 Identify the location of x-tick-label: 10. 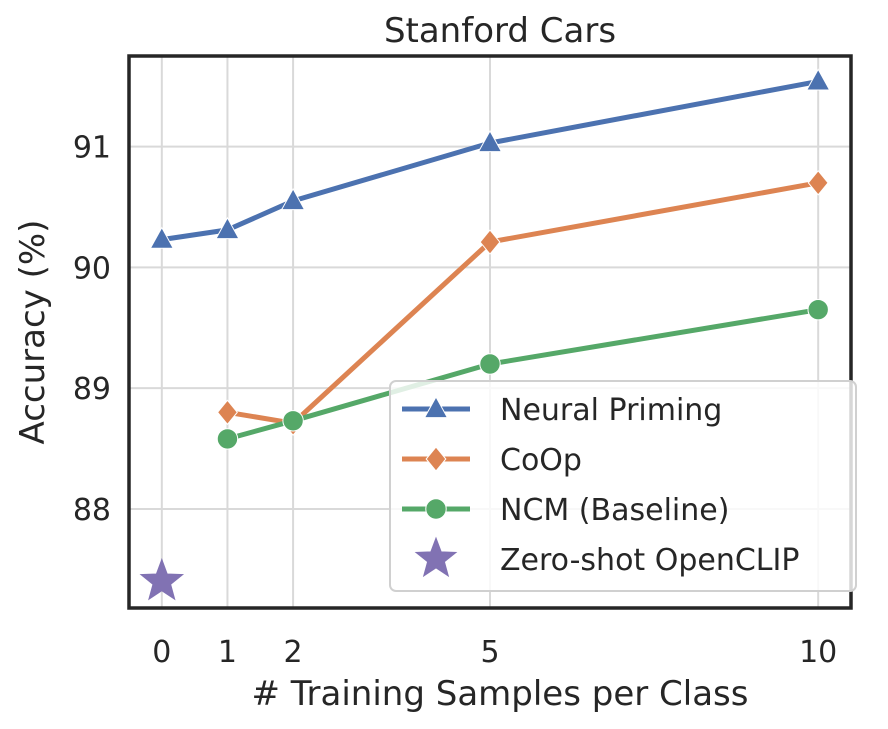
(818, 652).